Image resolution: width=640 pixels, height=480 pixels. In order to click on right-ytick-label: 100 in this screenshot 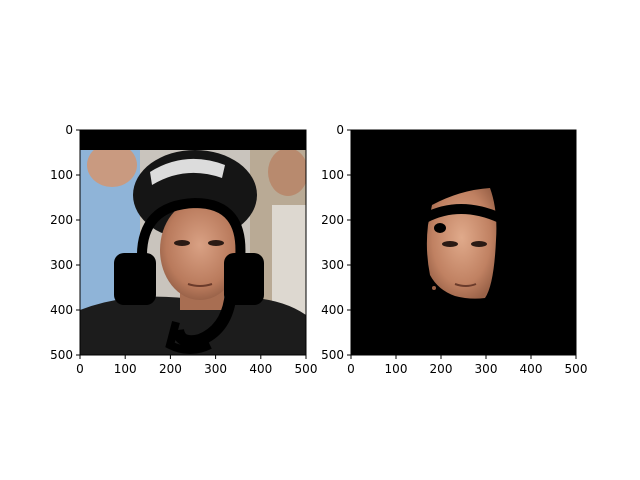, I will do `click(332, 175)`.